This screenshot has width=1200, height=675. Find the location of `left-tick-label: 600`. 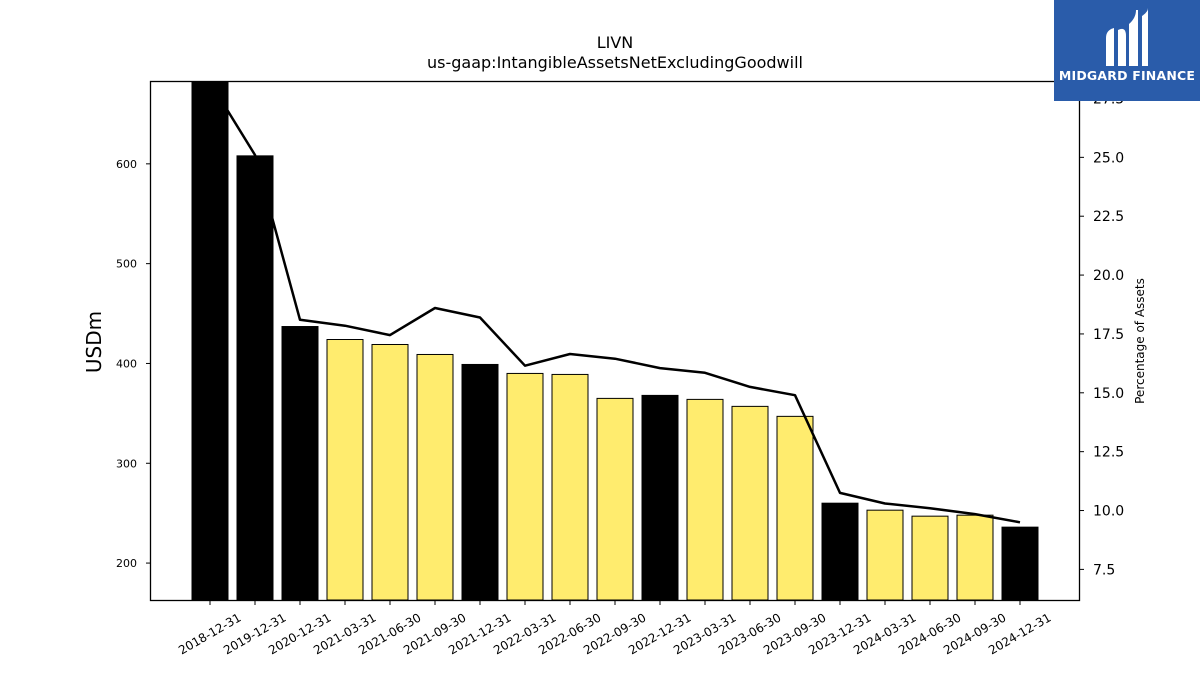

left-tick-label: 600 is located at coordinates (126, 164).